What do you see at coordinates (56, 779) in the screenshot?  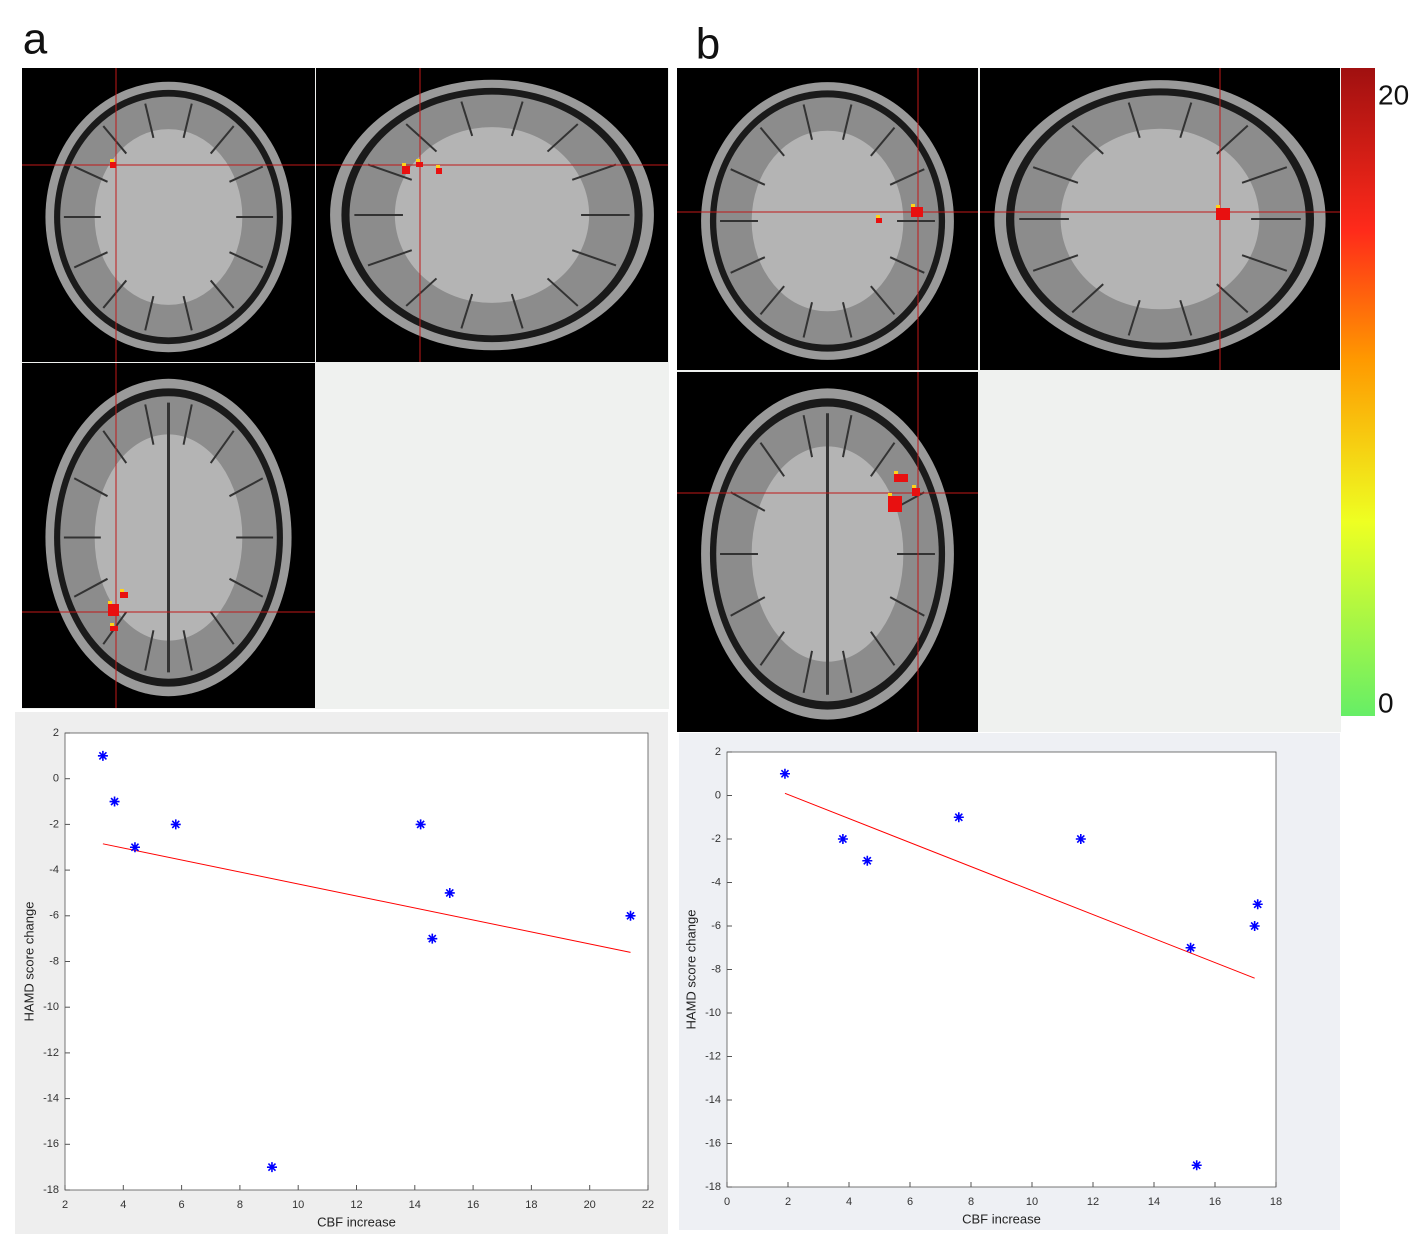 I see `y-tick-label: 0` at bounding box center [56, 779].